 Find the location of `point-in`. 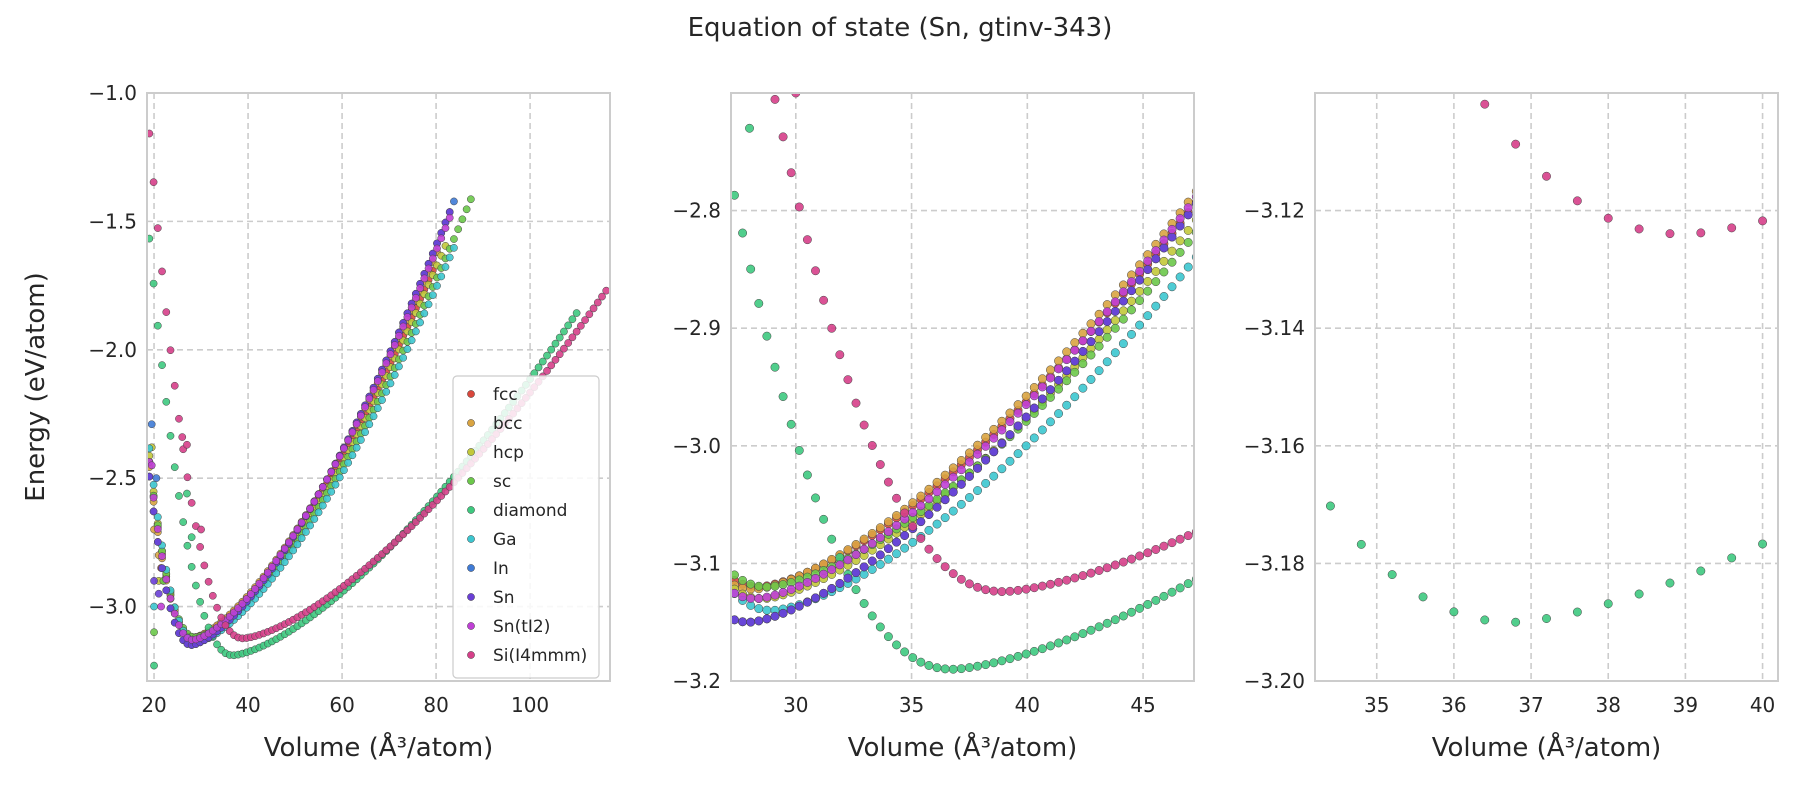

point-in is located at coordinates (156, 478).